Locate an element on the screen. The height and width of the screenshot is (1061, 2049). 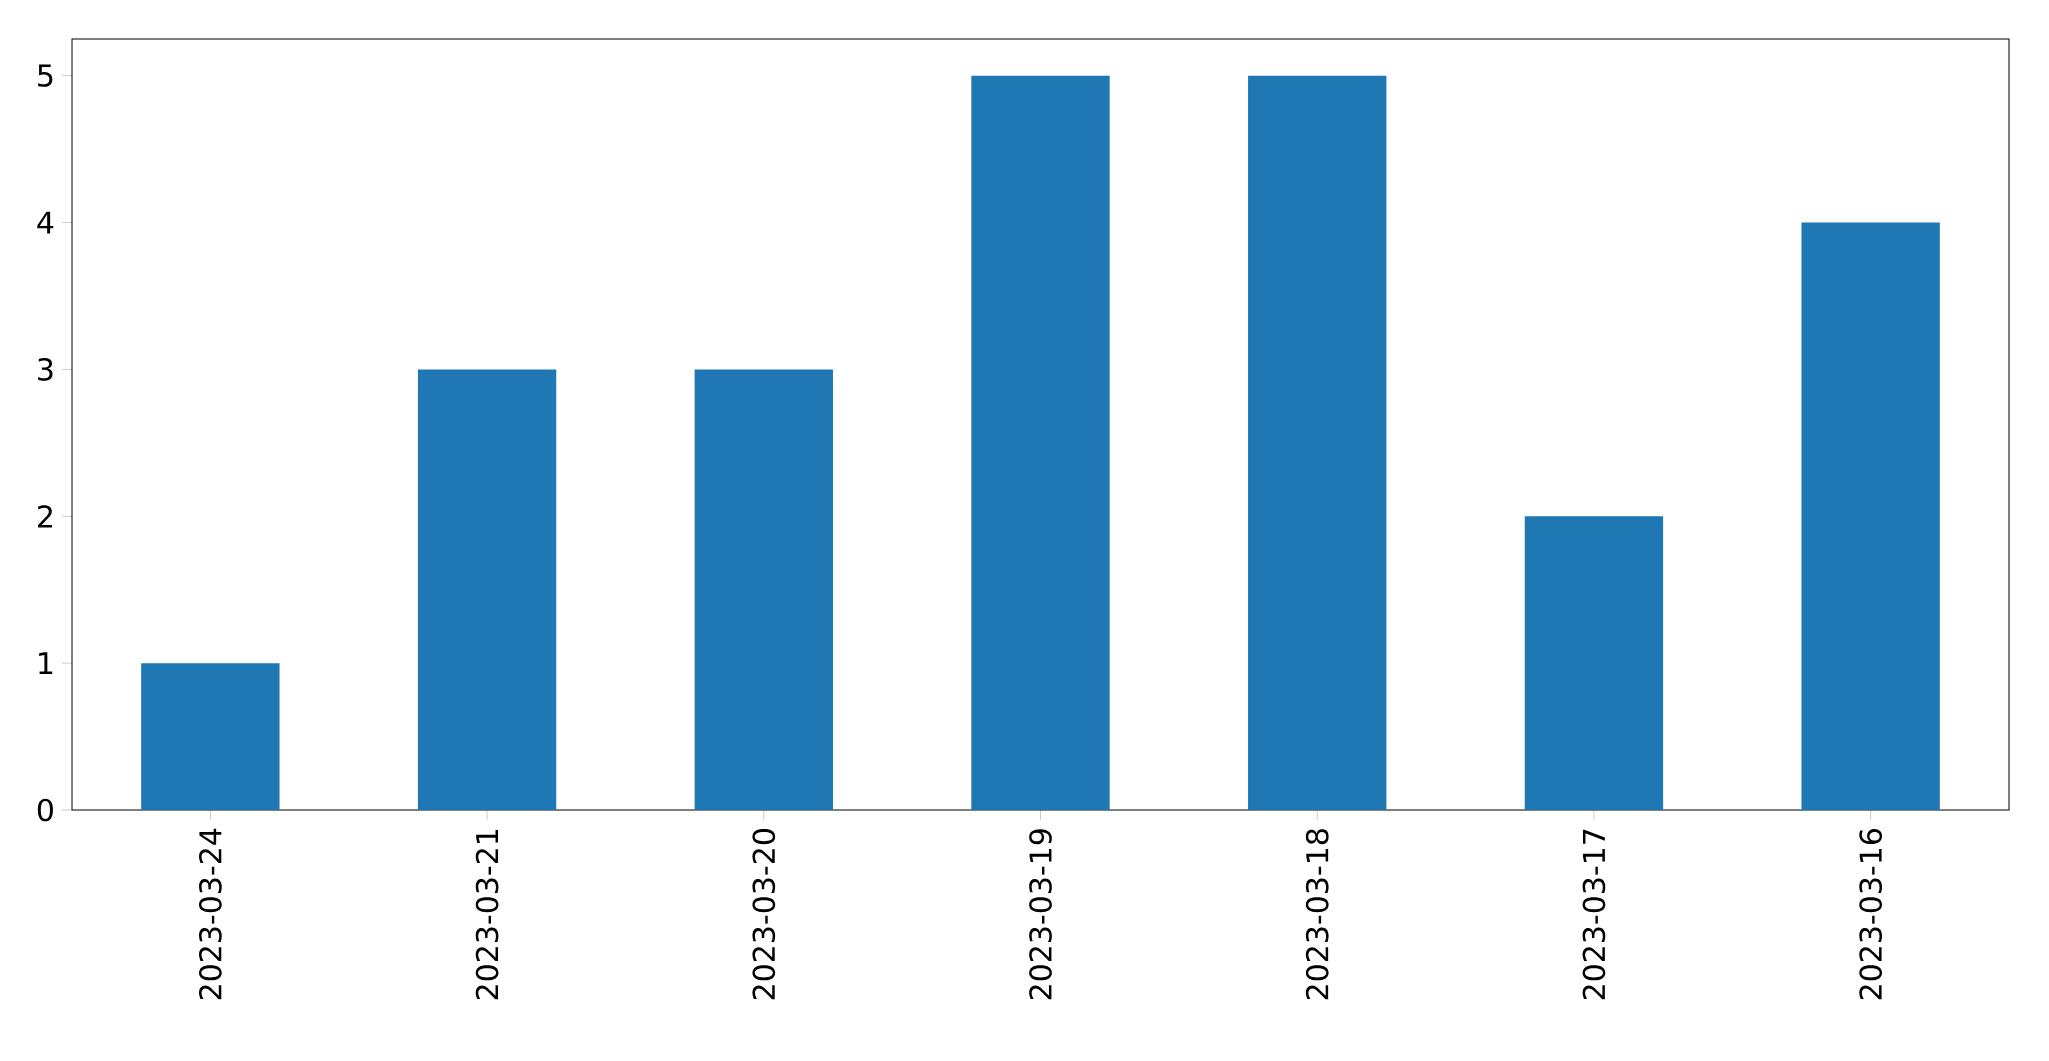
y-tick-label: 2 is located at coordinates (45, 516).